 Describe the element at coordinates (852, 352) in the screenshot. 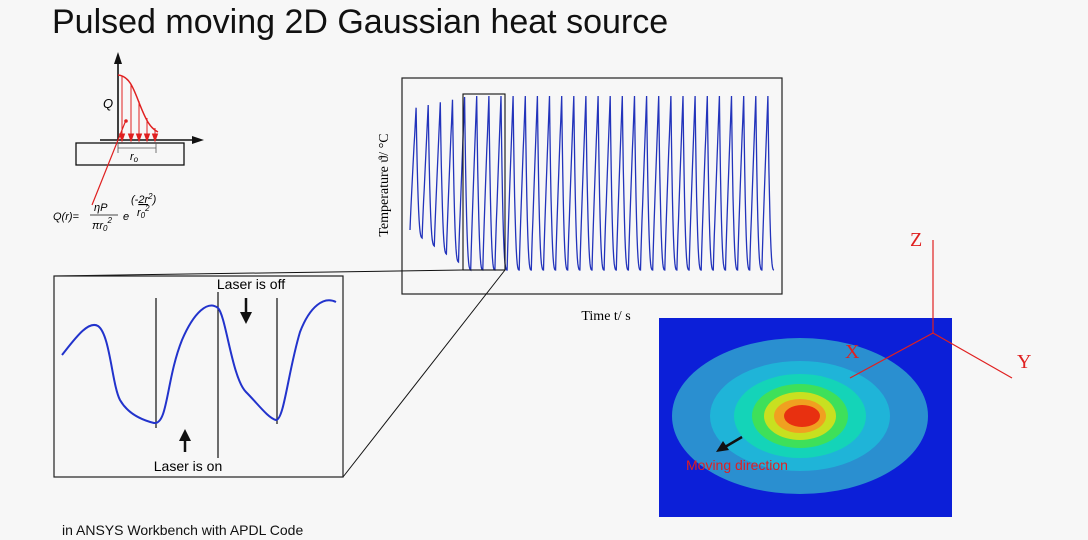

I see `x-axis-label: X` at that location.